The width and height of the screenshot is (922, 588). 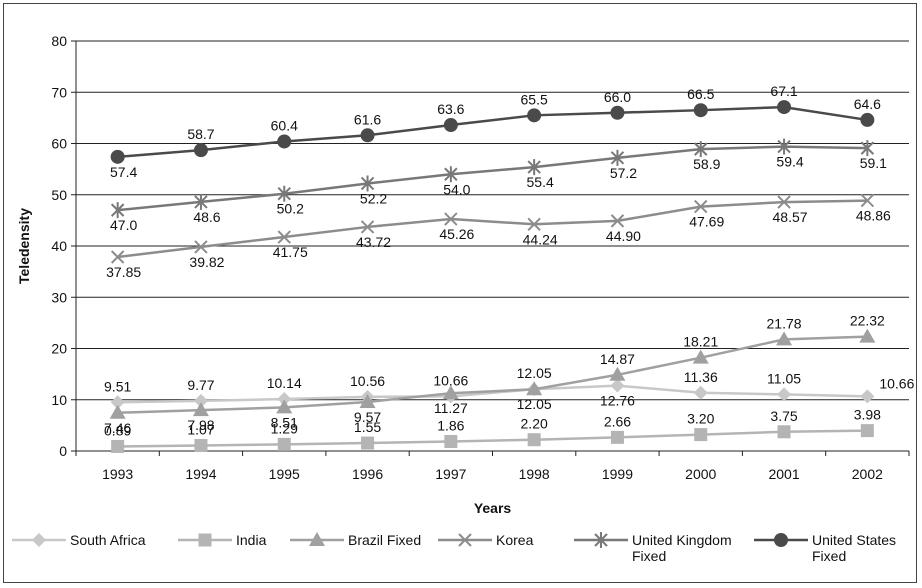 I want to click on y-tick-label: 0, so click(x=63, y=451).